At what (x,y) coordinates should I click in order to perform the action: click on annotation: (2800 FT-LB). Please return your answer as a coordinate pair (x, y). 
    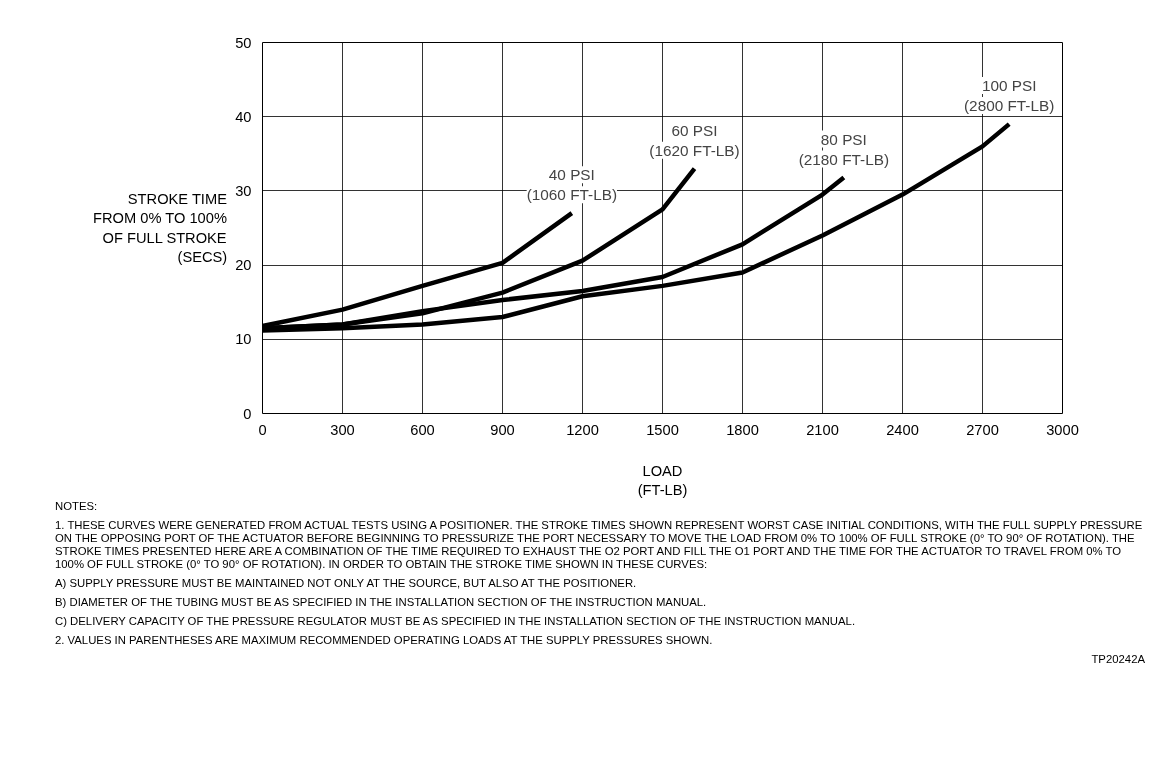
    Looking at the image, I should click on (1009, 106).